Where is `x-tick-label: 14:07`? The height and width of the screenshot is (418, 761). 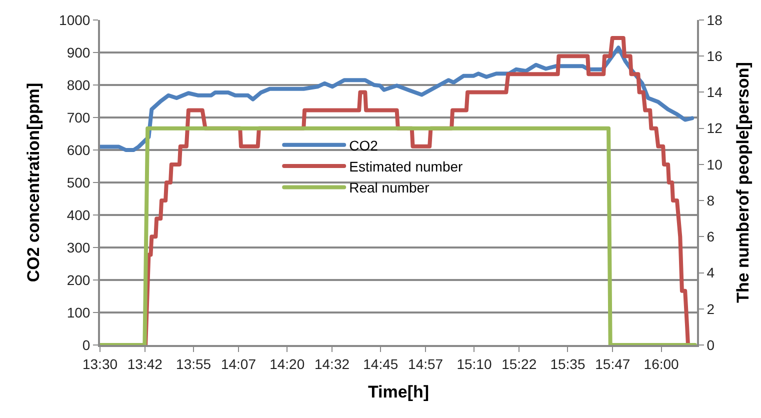
x-tick-label: 14:07 is located at coordinates (238, 364).